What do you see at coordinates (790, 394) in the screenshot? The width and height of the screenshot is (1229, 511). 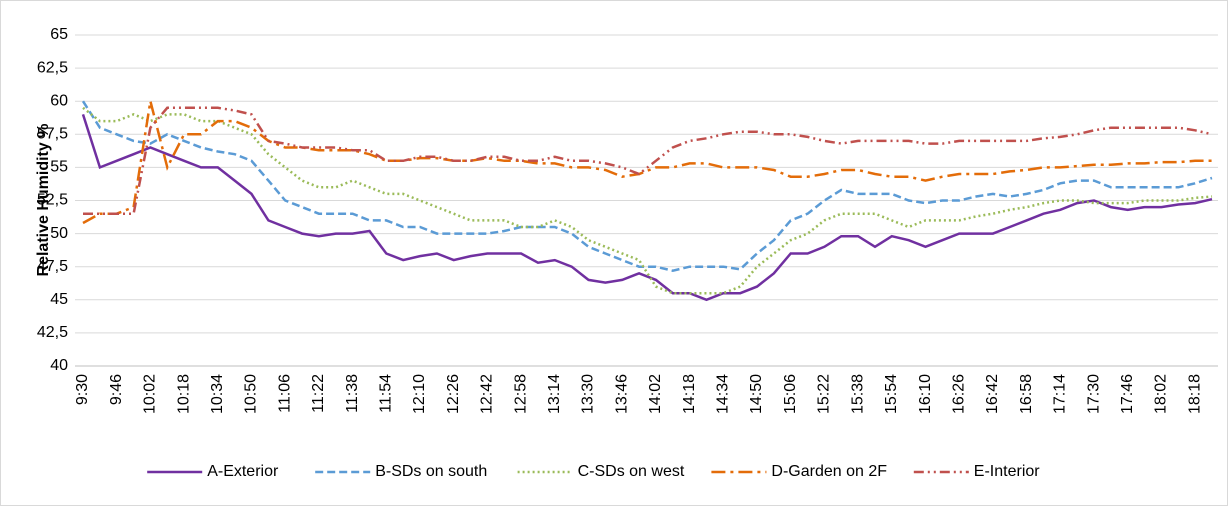 I see `x-tick-label: 15:06` at bounding box center [790, 394].